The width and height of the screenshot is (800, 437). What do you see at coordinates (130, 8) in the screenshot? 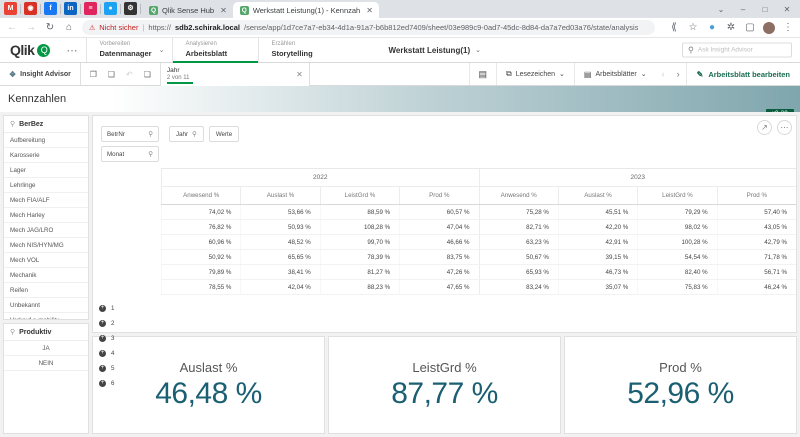
I see `settings-icon: ⚙` at bounding box center [130, 8].